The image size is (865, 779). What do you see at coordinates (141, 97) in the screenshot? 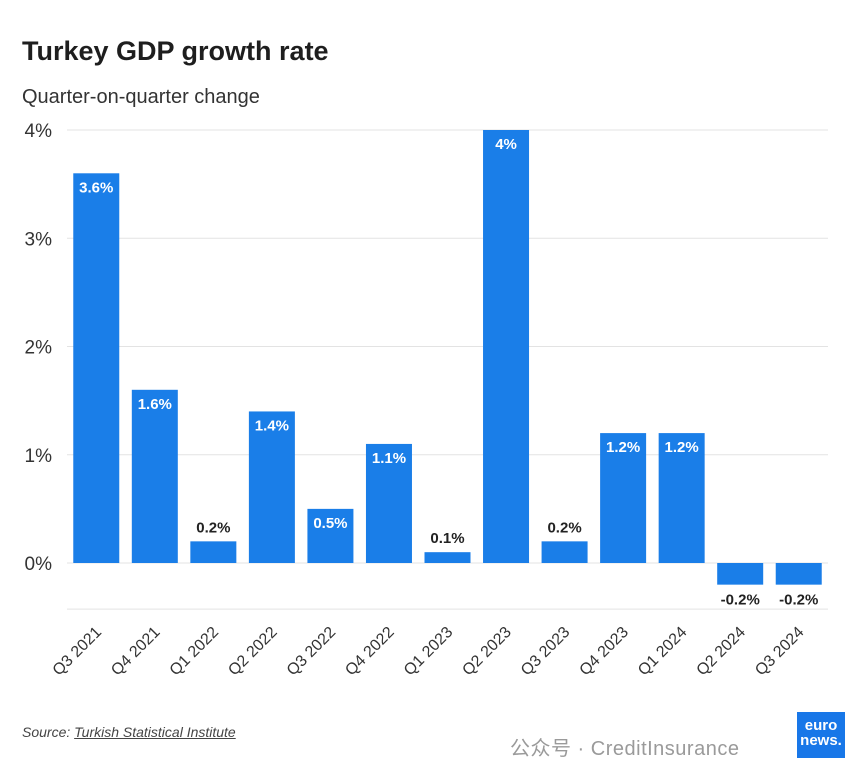
I see `chart-subtitle: Quarter-on-quarter change` at bounding box center [141, 97].